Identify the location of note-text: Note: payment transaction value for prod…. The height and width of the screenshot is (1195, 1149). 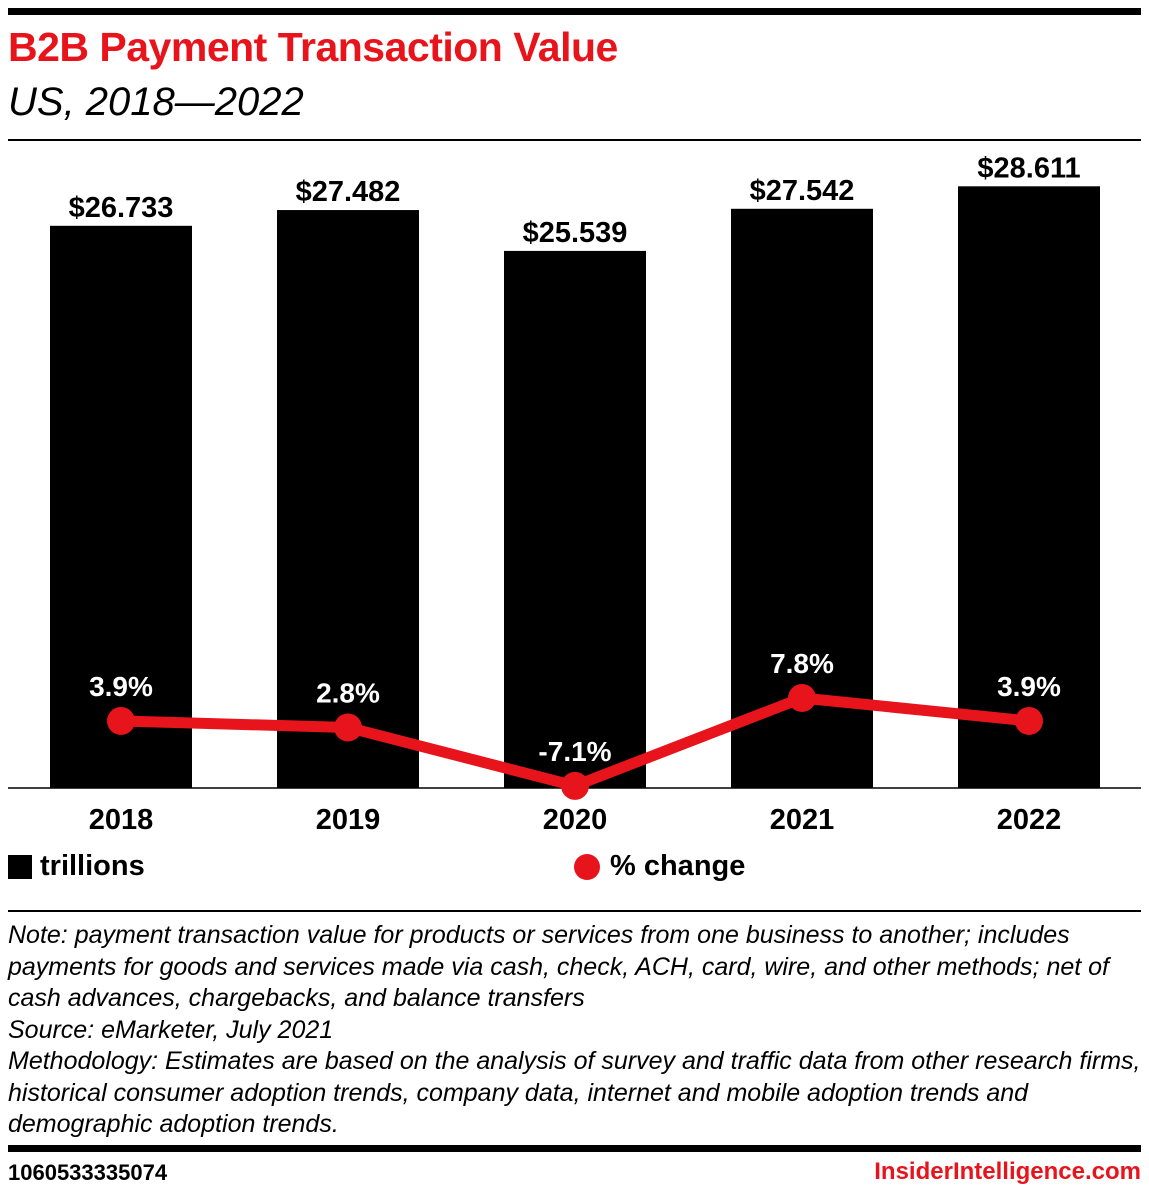
(559, 966).